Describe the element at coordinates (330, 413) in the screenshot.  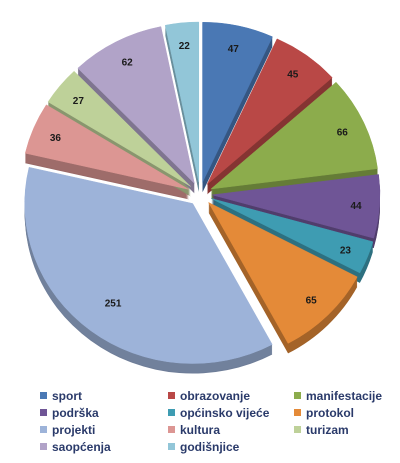
I see `legend-label: protokol` at that location.